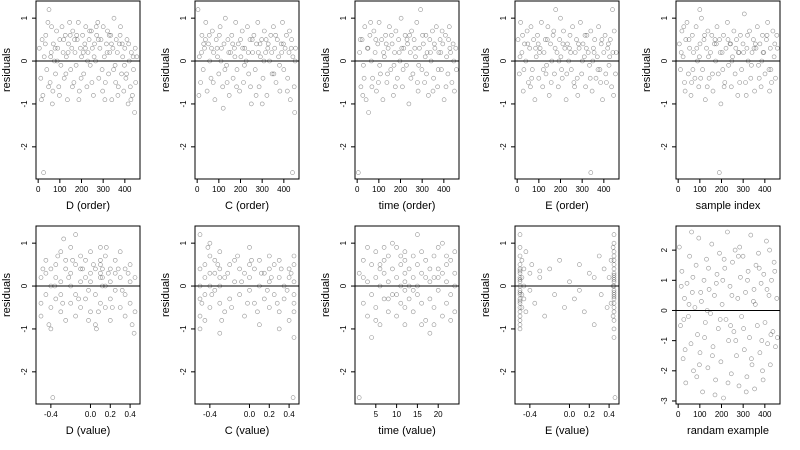 The height and width of the screenshot is (450, 800). Describe the element at coordinates (183, 285) in the screenshot. I see `y-tick-label: 0` at that location.